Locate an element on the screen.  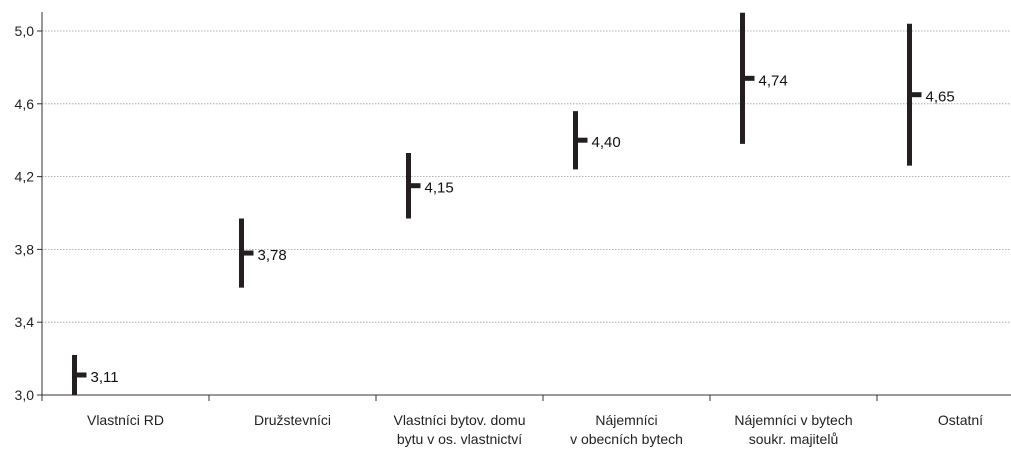
data-label: 3,11 is located at coordinates (105, 377).